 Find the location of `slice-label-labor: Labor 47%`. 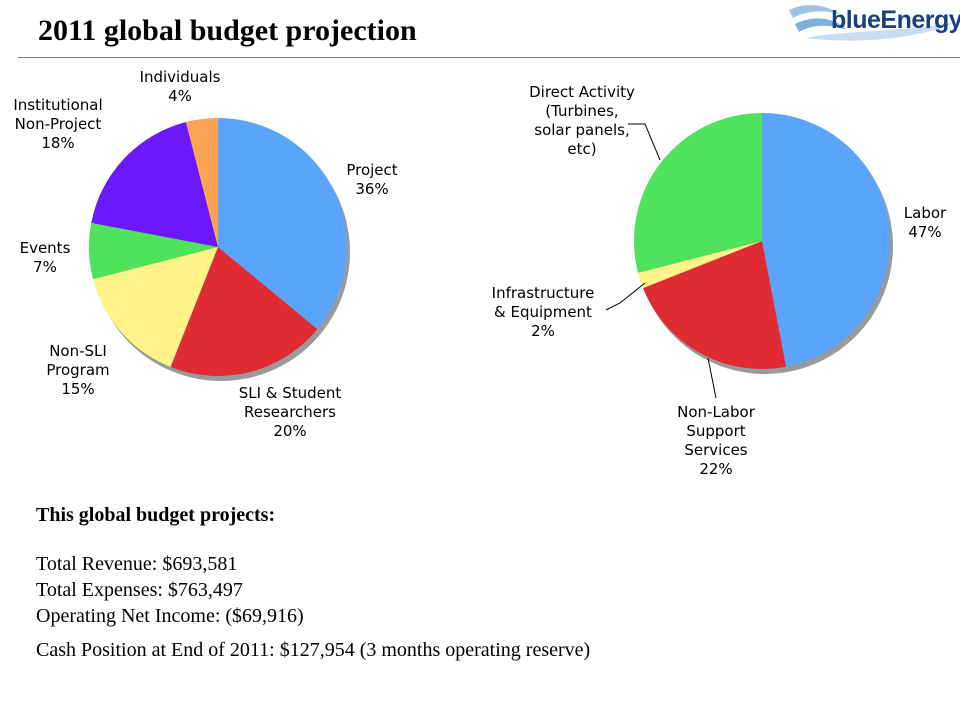

slice-label-labor: Labor 47% is located at coordinates (925, 222).